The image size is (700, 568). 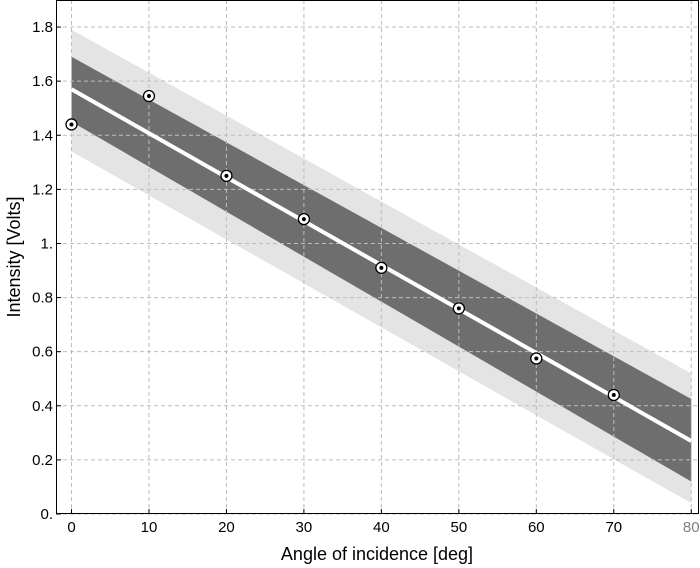 I want to click on y-tick-label: 0.6, so click(x=42, y=352).